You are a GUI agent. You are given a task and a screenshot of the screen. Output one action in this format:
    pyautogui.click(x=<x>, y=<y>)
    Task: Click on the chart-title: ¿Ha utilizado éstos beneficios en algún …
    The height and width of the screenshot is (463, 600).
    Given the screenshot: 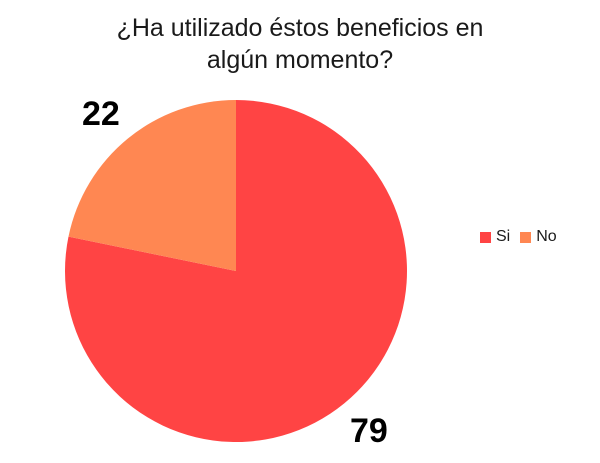 What is the action you would take?
    pyautogui.click(x=300, y=44)
    